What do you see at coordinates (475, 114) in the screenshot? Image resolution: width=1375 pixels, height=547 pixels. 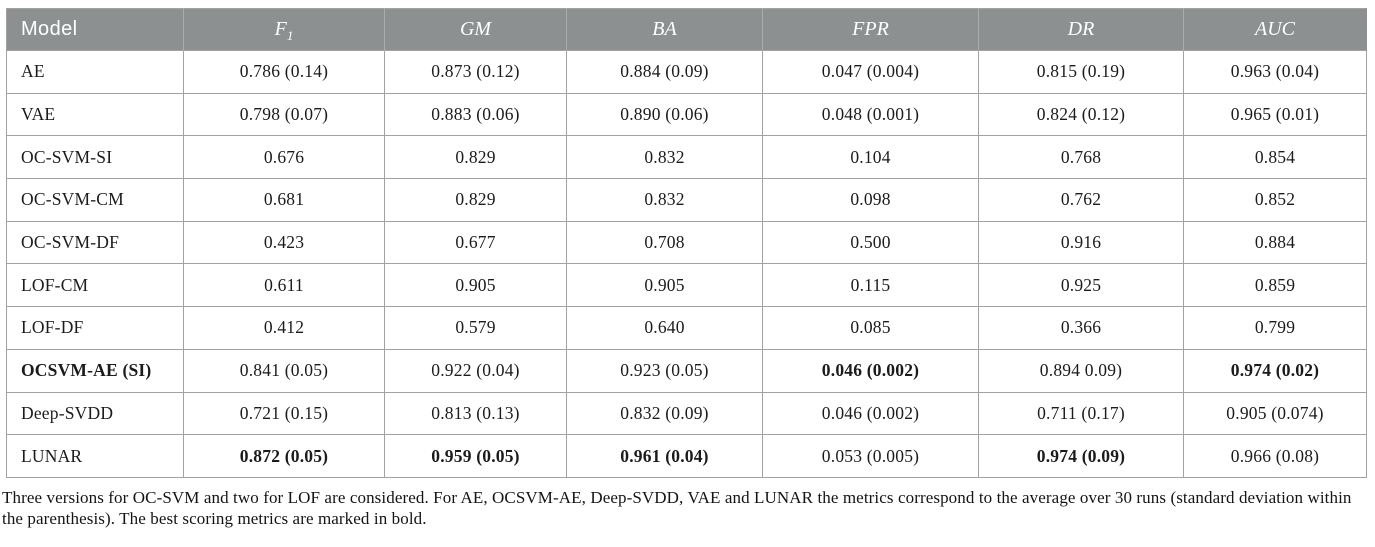 I see `cell-gm: 0.883 (0.06)` at bounding box center [475, 114].